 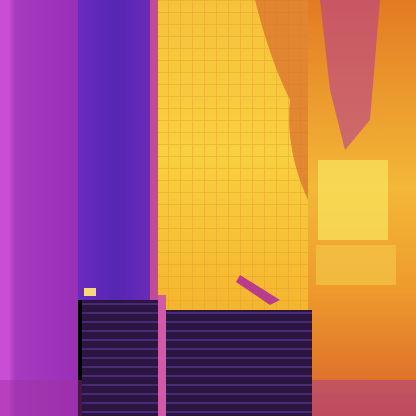 What do you see at coordinates (5, 208) in the screenshot?
I see `left-edge` at bounding box center [5, 208].